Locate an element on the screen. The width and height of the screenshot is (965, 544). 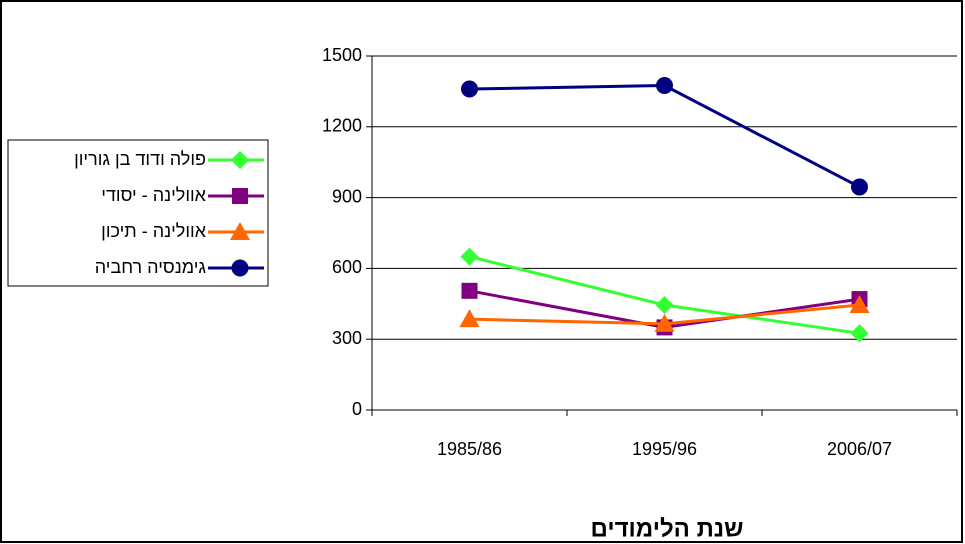
x-tick-label: 1995/96 is located at coordinates (664, 449).